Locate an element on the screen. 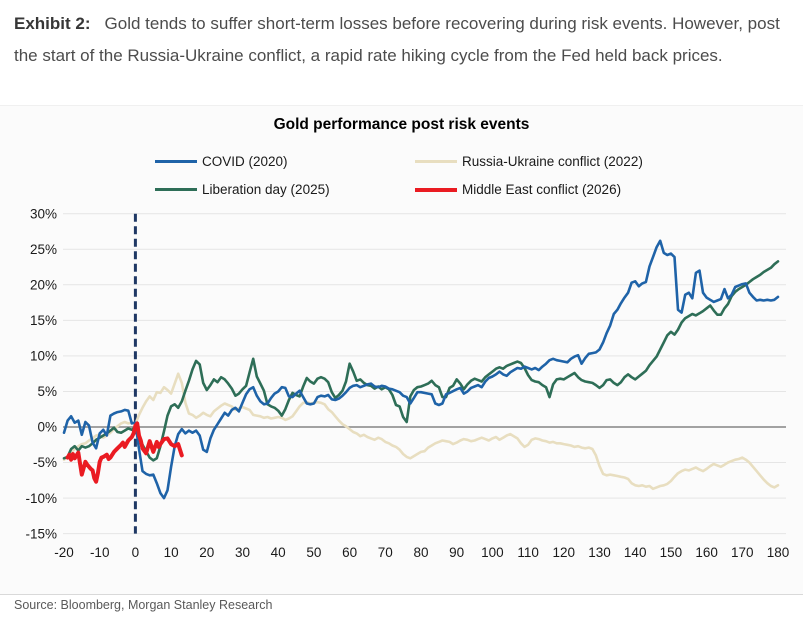  legend-label-covid-2020: COVID (2020) is located at coordinates (245, 161).